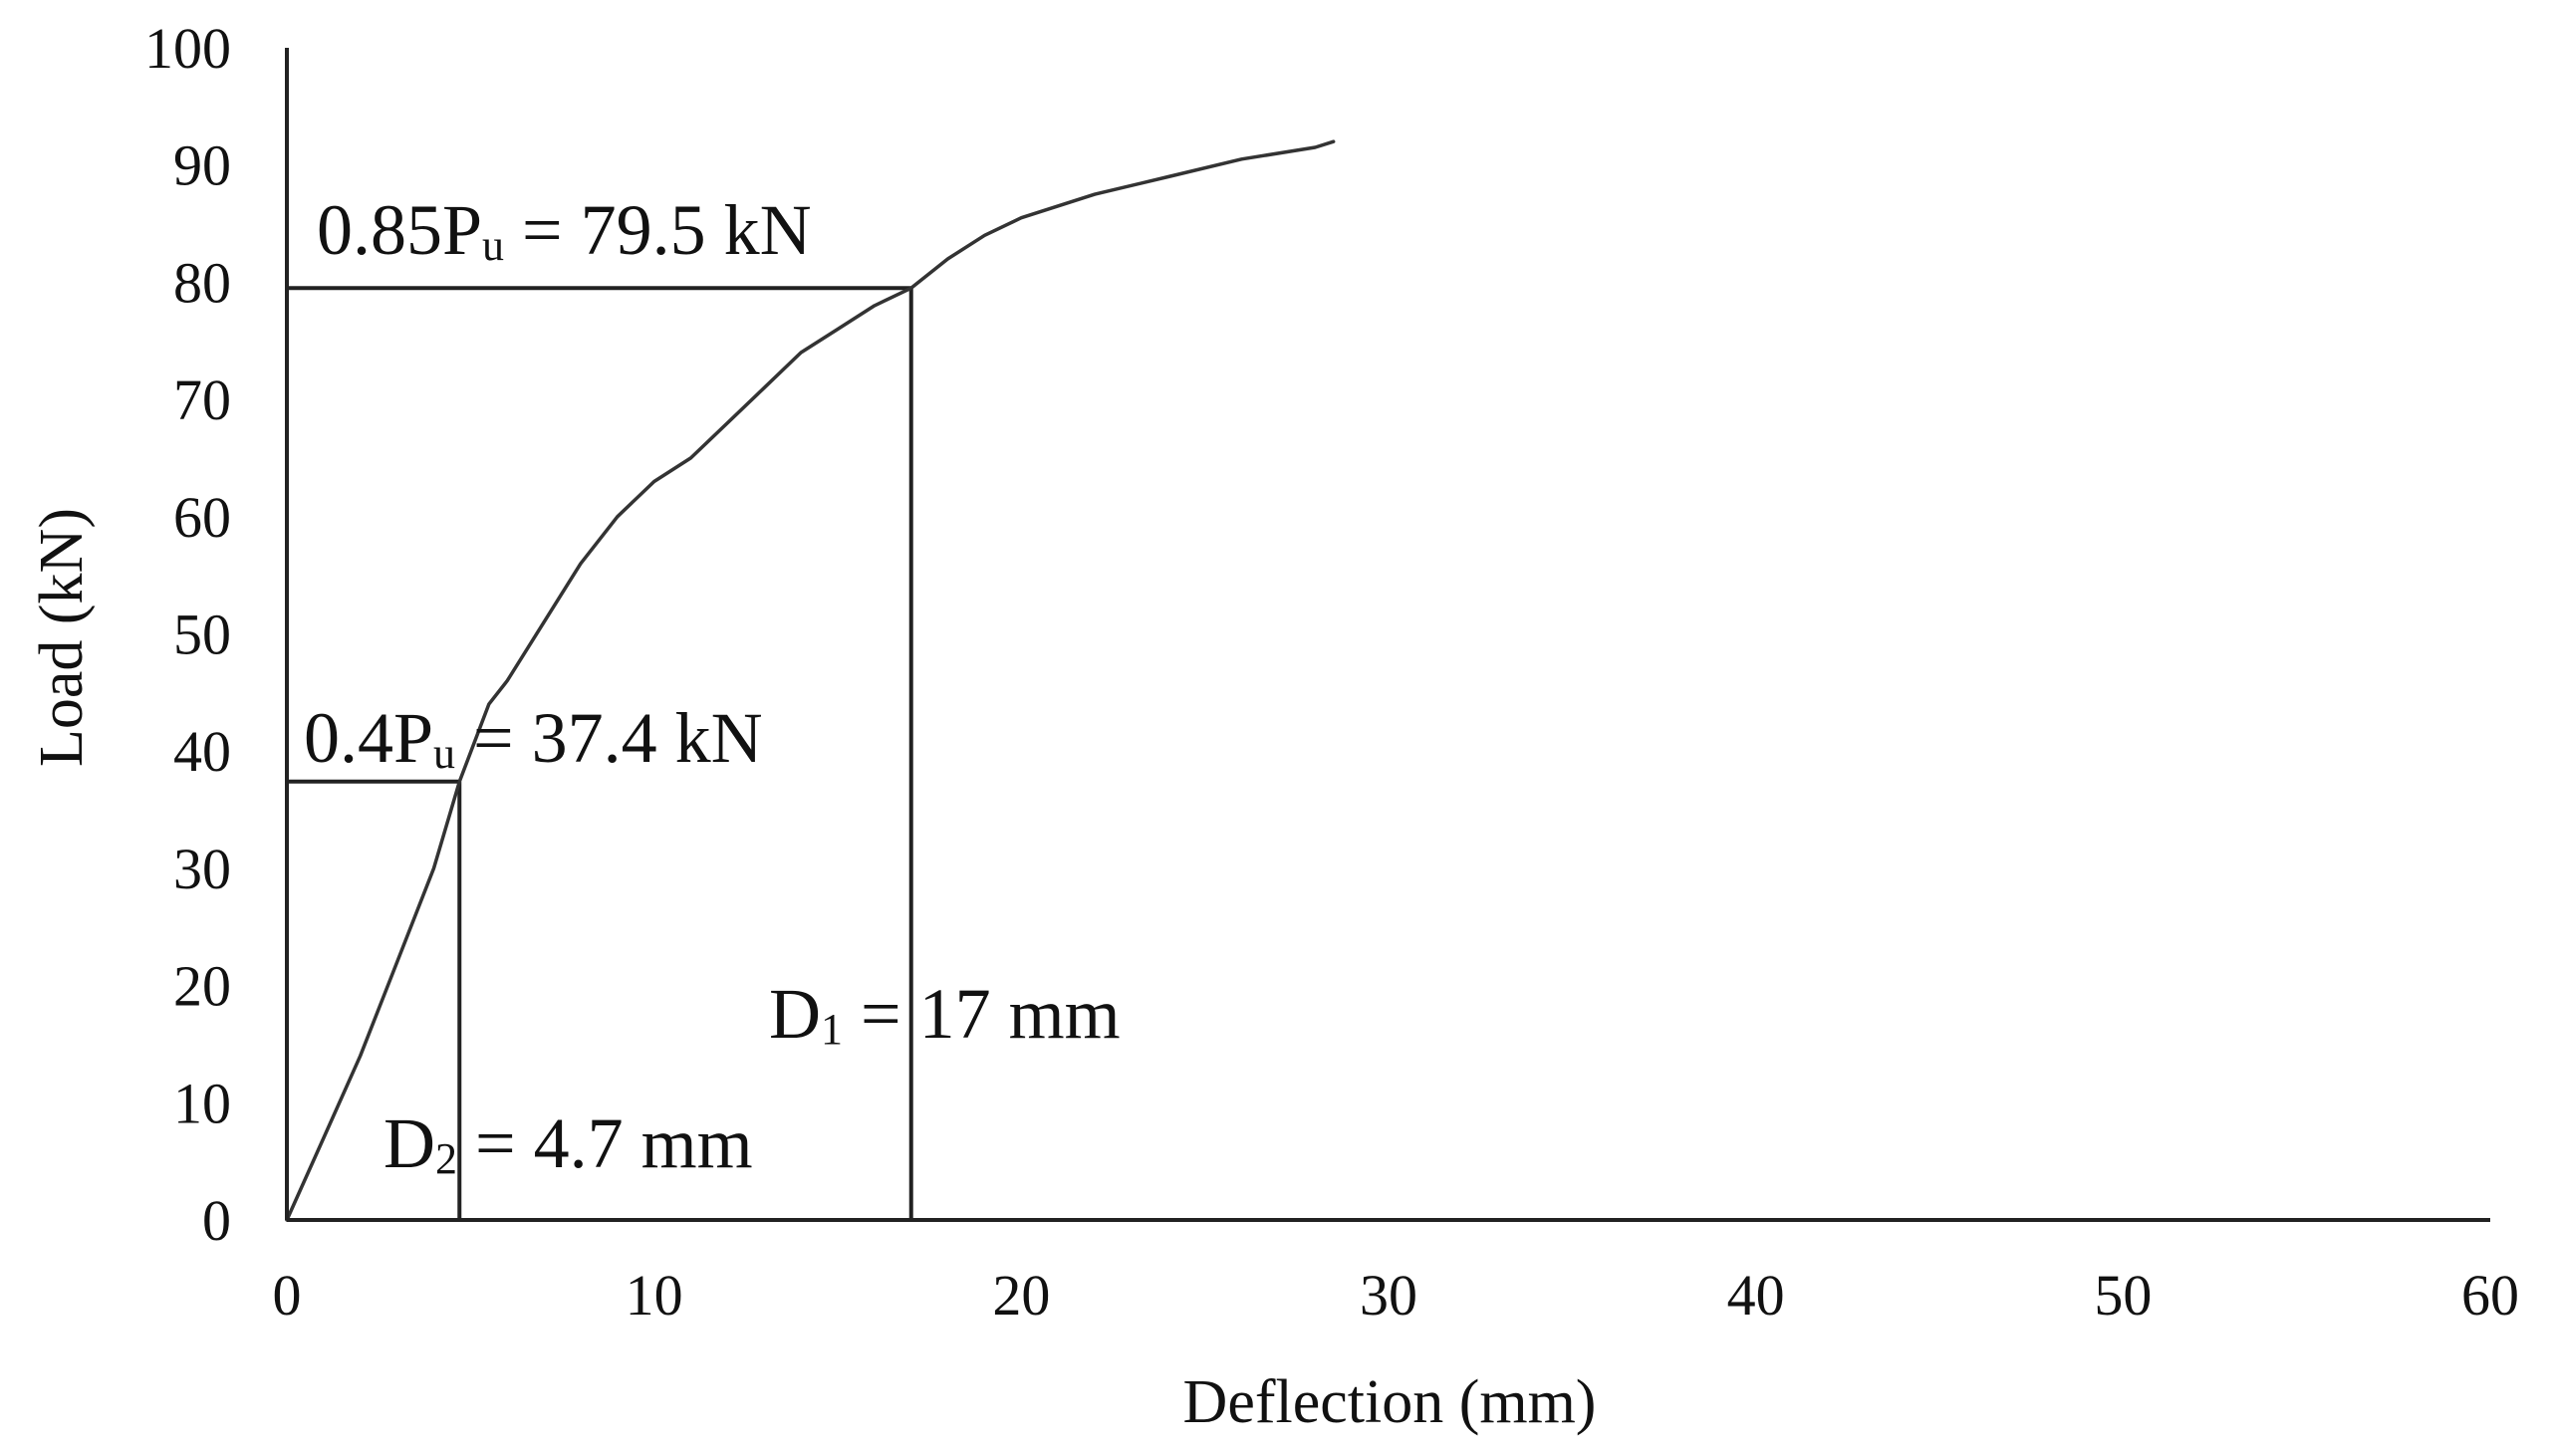 The width and height of the screenshot is (2552, 1456). I want to click on y-tick-label: 60, so click(202, 517).